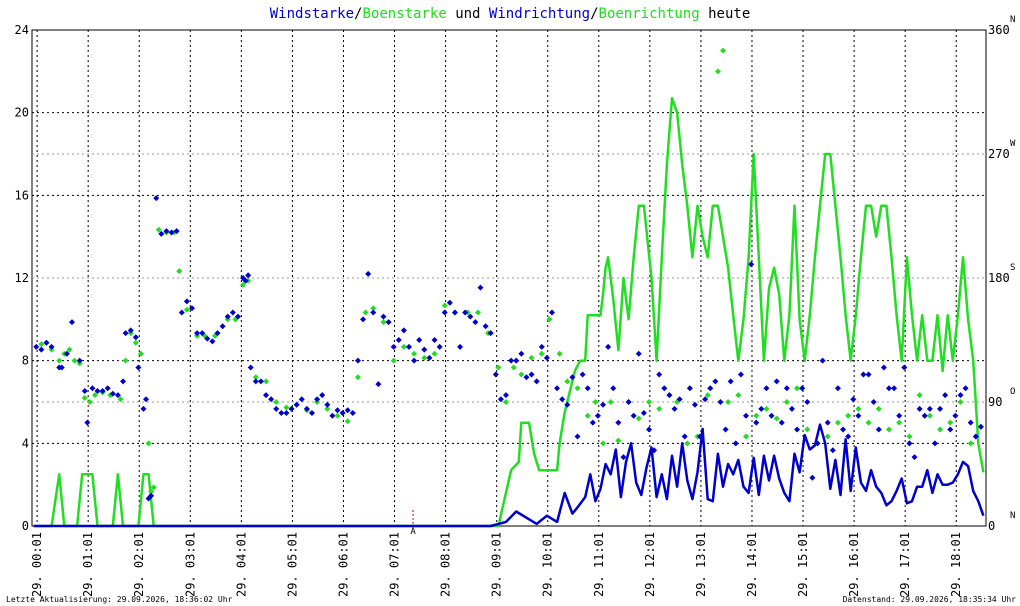  I want to click on x-tick-label: 29. 12:01, so click(650, 564).